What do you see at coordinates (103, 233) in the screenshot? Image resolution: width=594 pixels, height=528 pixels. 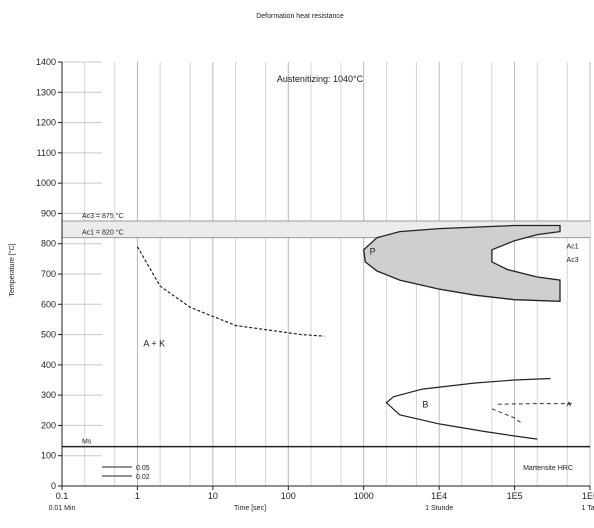 I see `reference-label-ac1: Ac1 = 820 °C` at bounding box center [103, 233].